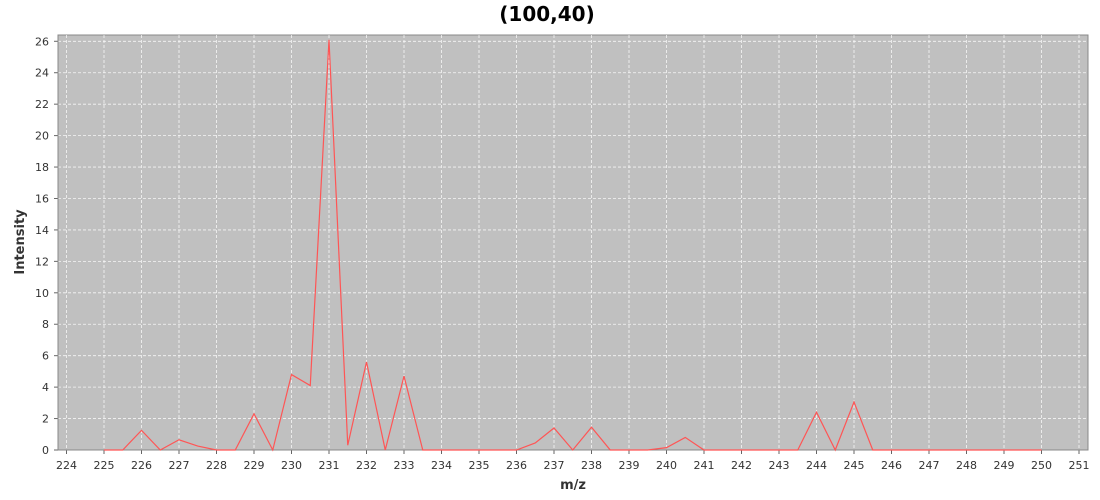  I want to click on x-tick-label: 233, so click(404, 465).